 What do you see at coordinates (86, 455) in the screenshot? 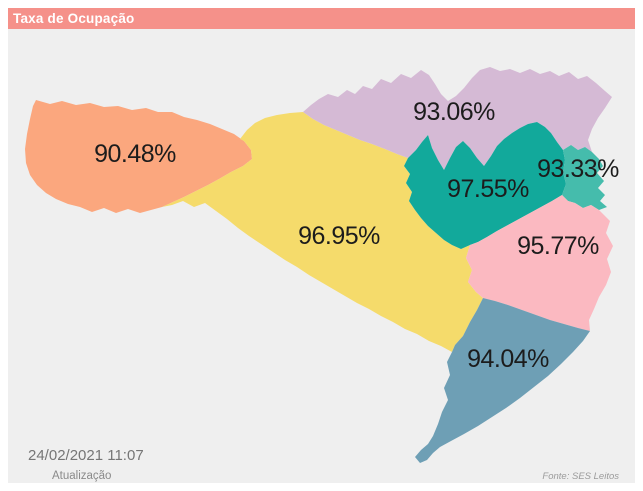
I see `update-timestamp: 24/02/2021 11:07` at bounding box center [86, 455].